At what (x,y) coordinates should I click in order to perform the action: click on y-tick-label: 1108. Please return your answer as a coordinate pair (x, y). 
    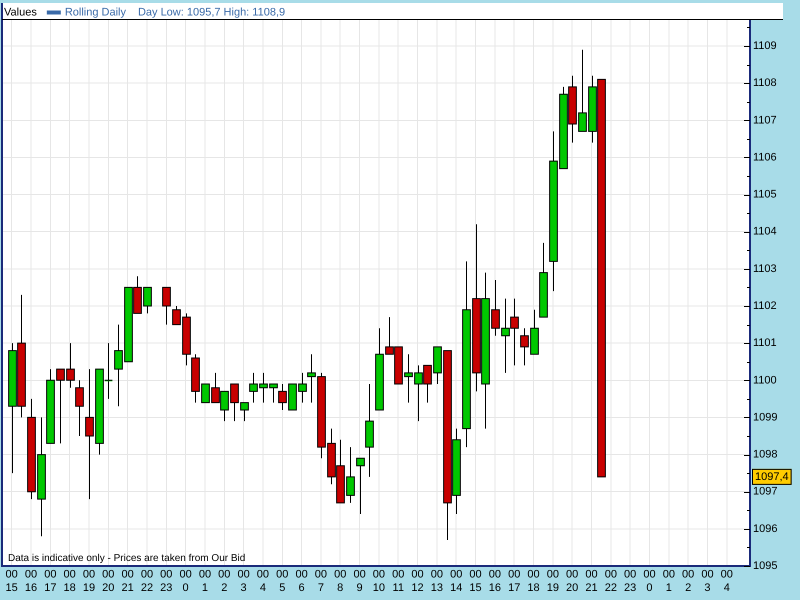
    Looking at the image, I should click on (765, 83).